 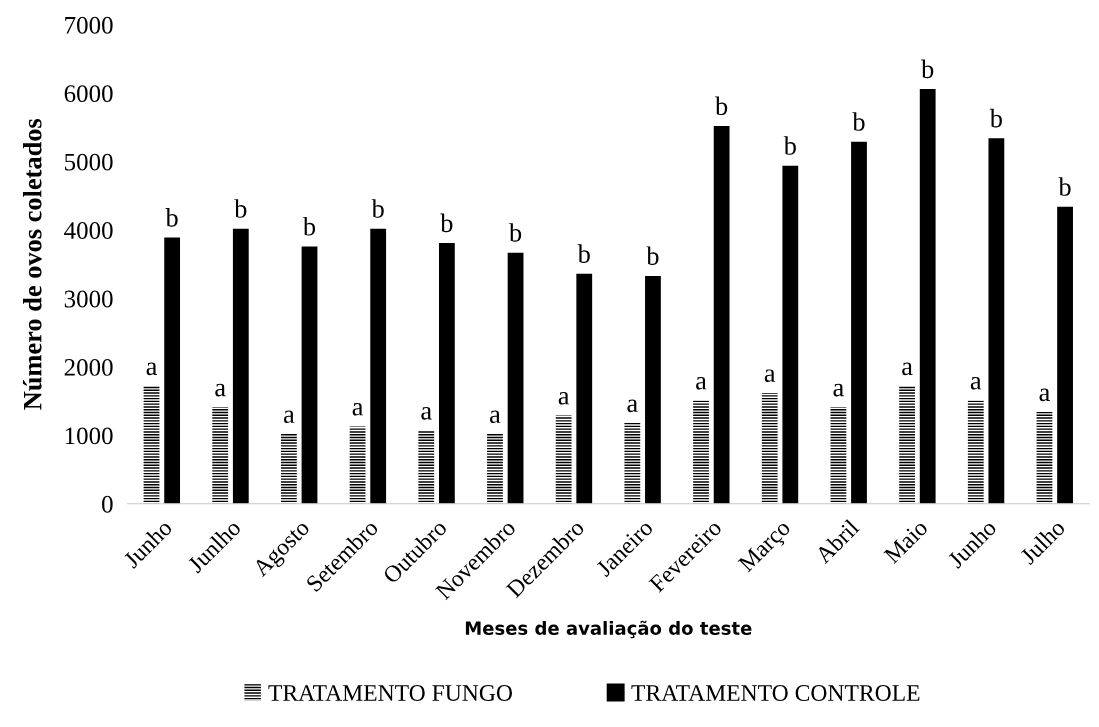 What do you see at coordinates (89, 162) in the screenshot?
I see `y-tick-label: 5000` at bounding box center [89, 162].